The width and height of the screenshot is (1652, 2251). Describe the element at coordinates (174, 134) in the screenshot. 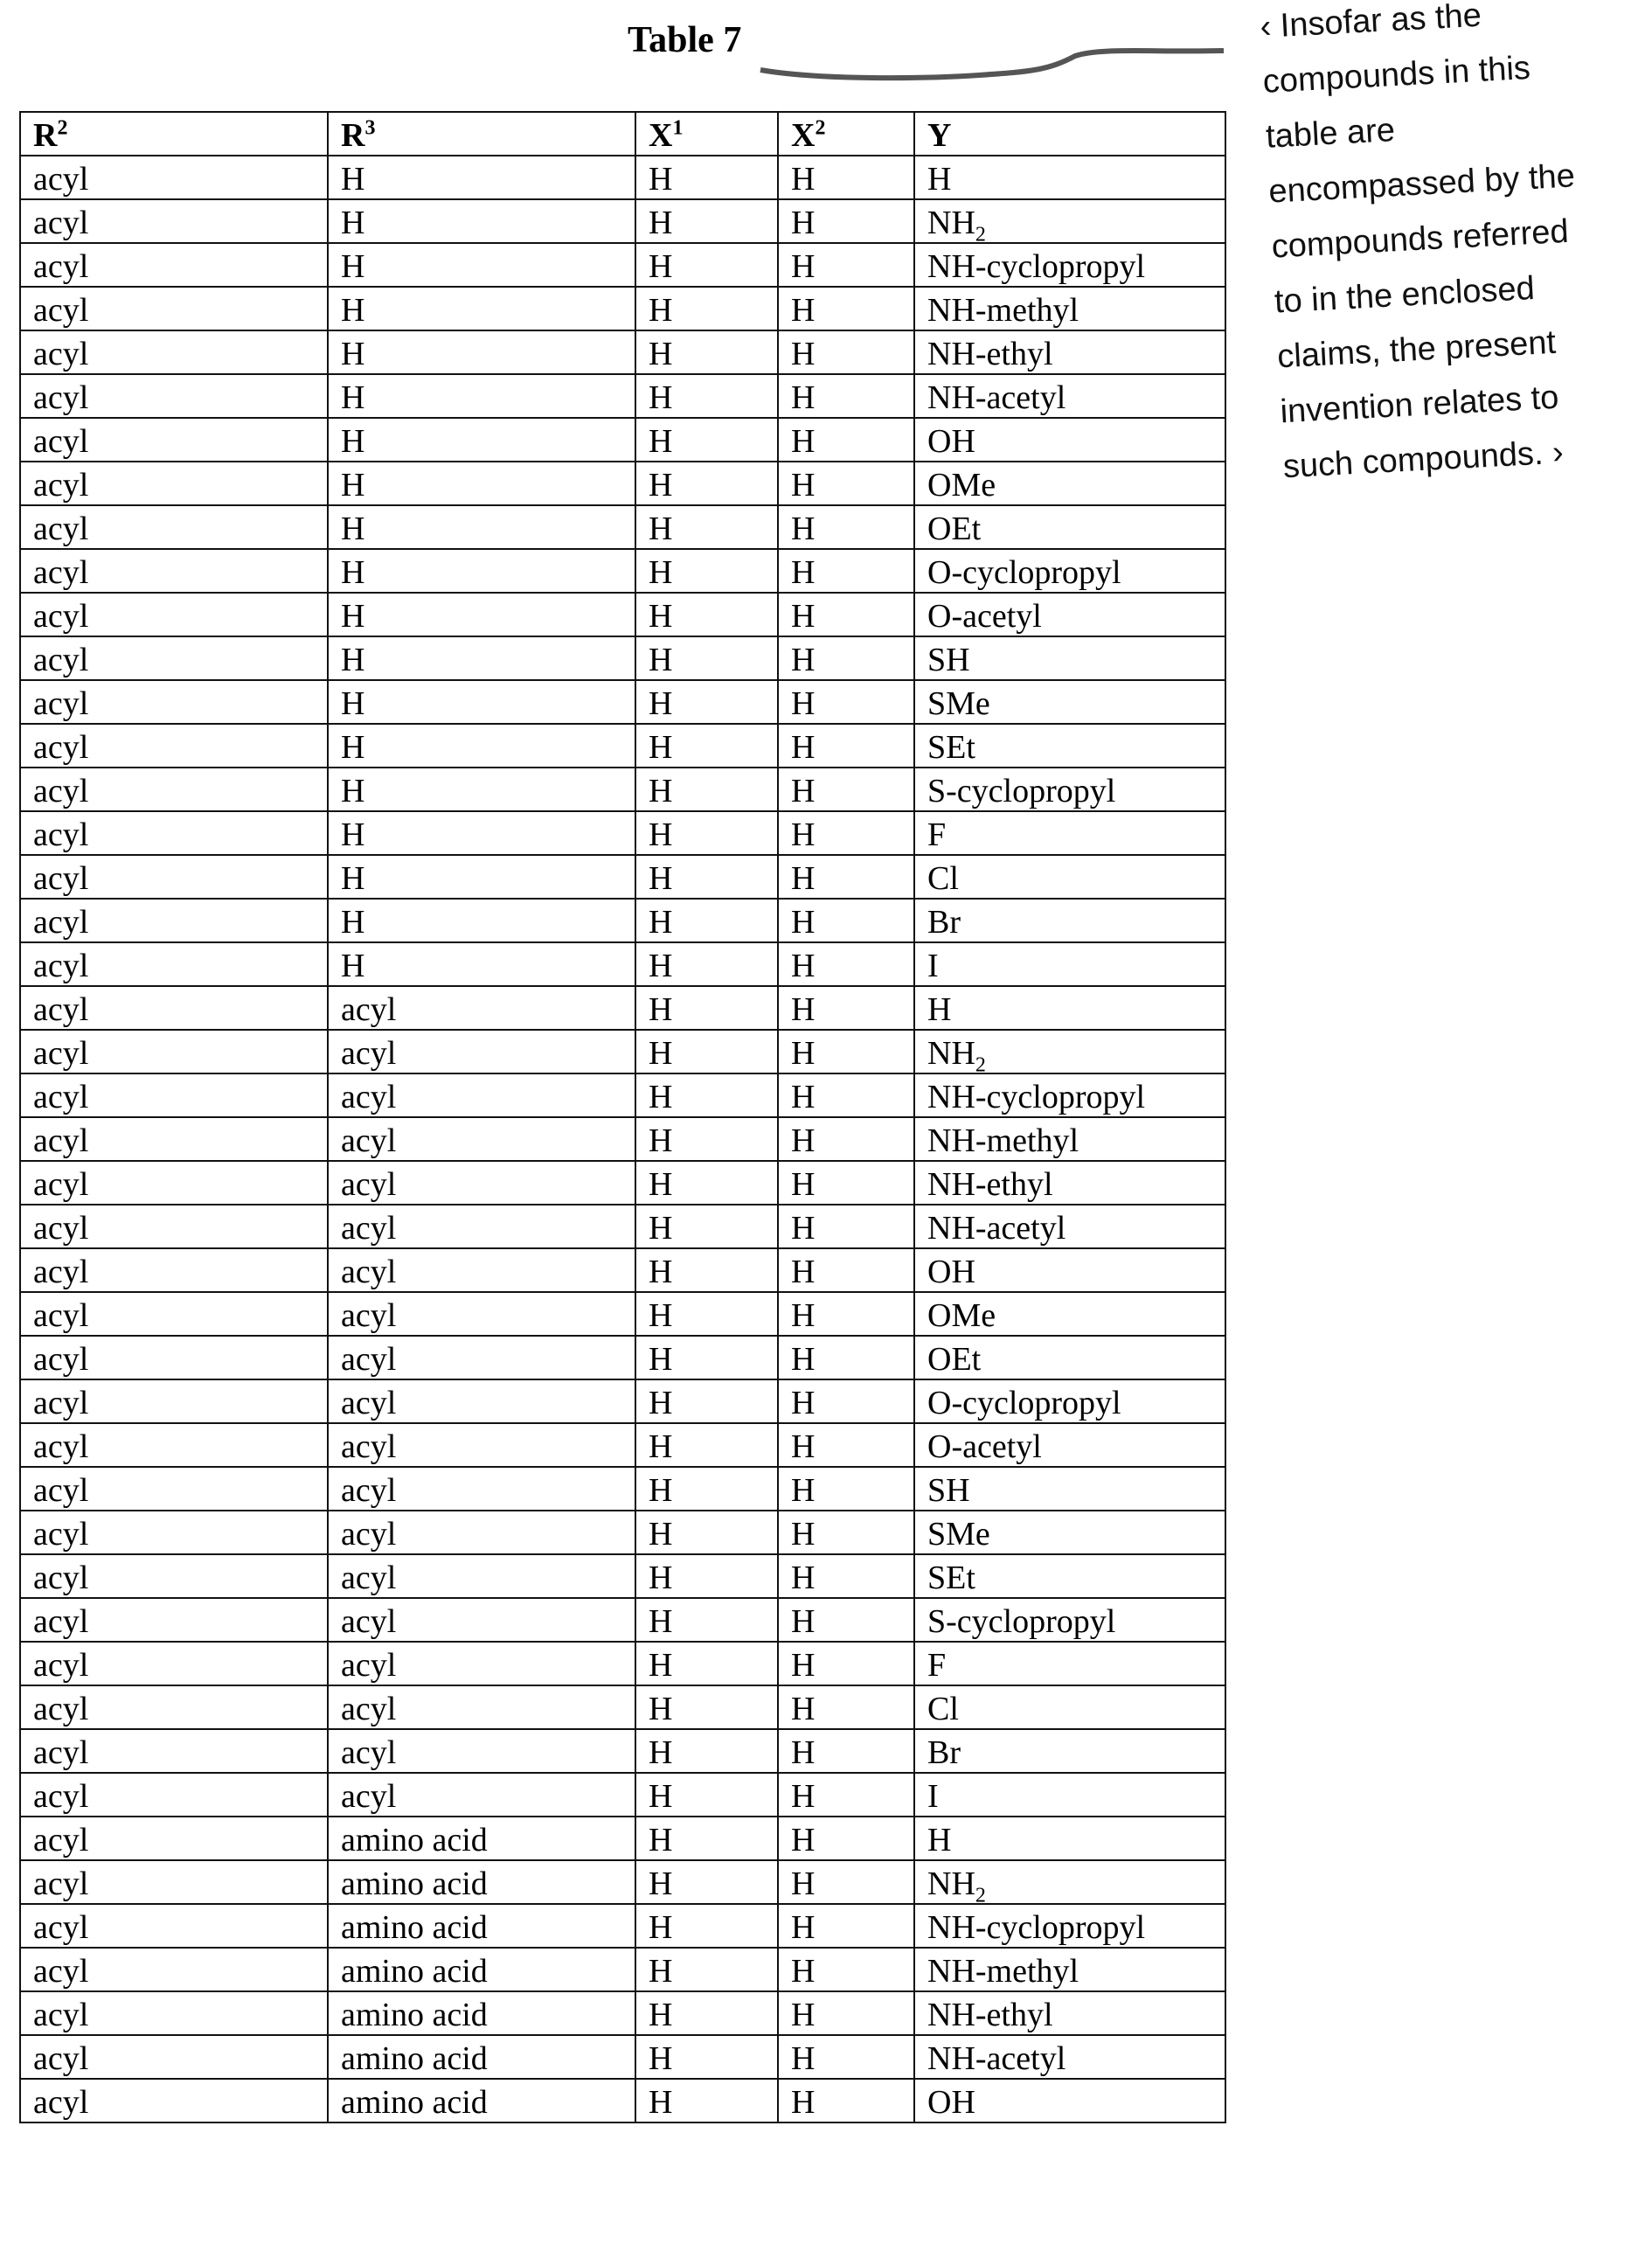

I see `column-header: R2` at that location.